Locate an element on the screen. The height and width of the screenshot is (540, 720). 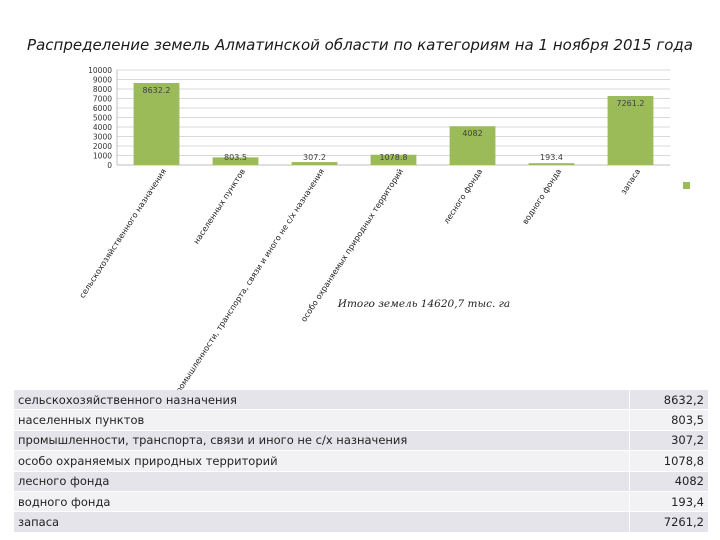
data-label: 1078.8 is located at coordinates (394, 157).